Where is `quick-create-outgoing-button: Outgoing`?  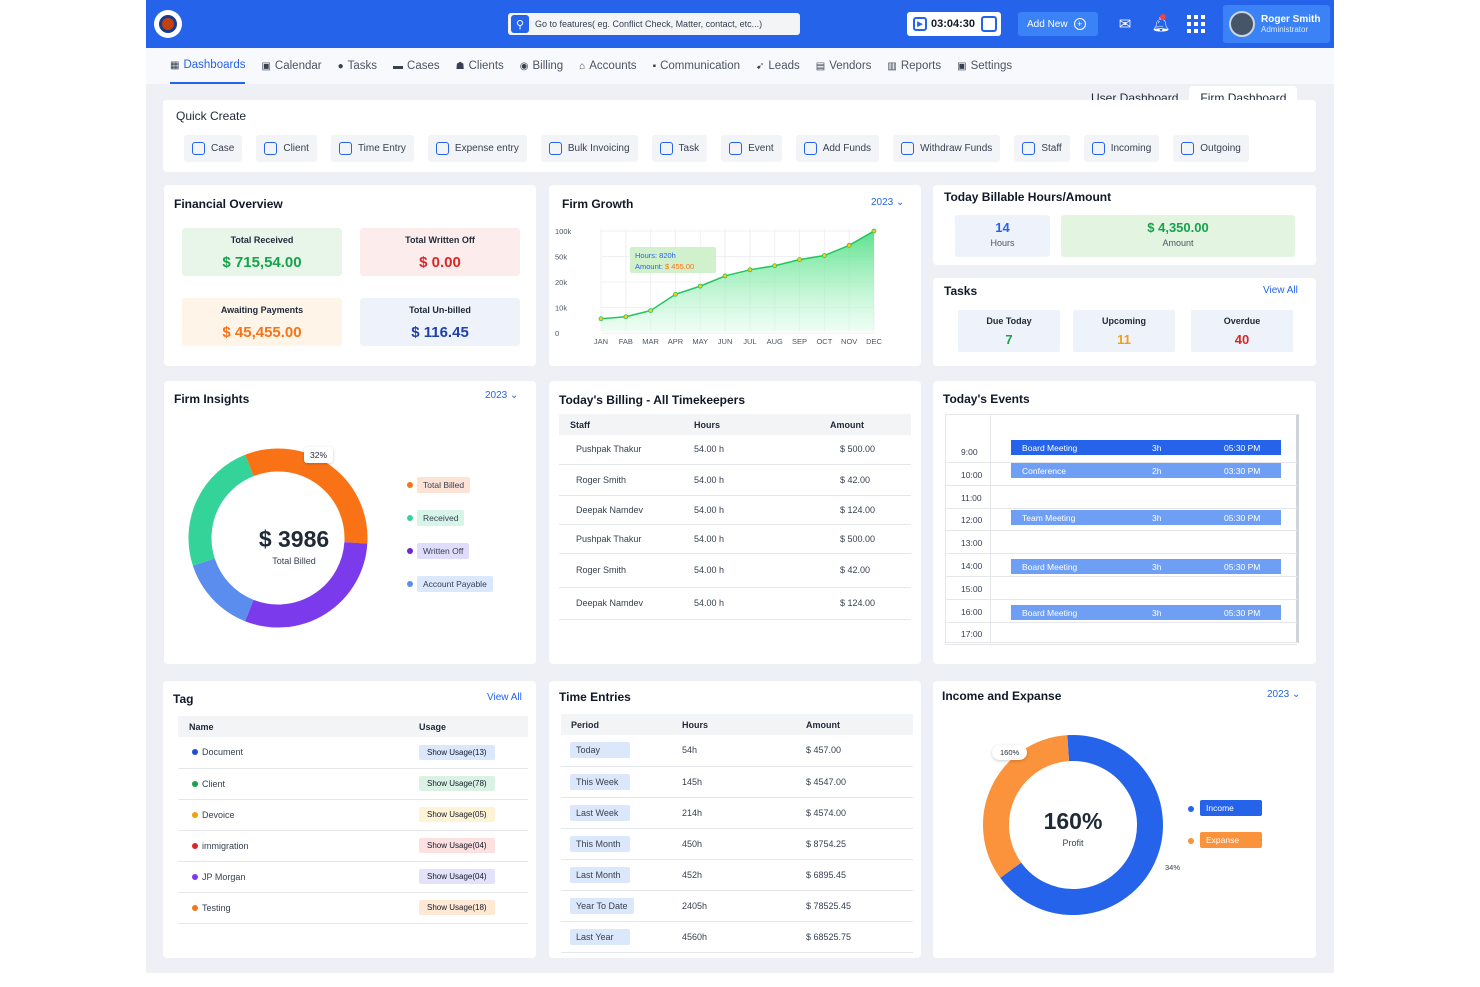
quick-create-outgoing-button: Outgoing is located at coordinates (1211, 148).